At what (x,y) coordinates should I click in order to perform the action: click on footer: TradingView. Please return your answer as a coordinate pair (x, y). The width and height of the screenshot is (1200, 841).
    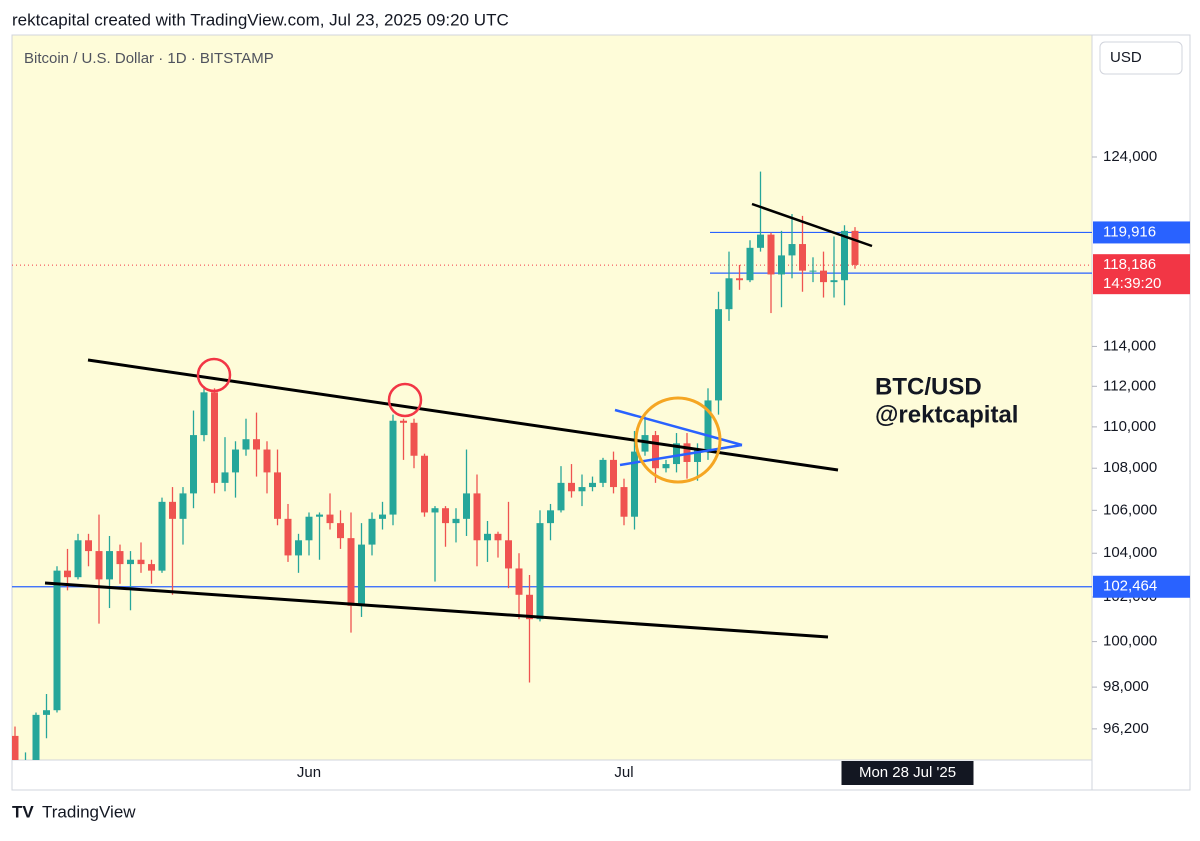
    Looking at the image, I should click on (89, 811).